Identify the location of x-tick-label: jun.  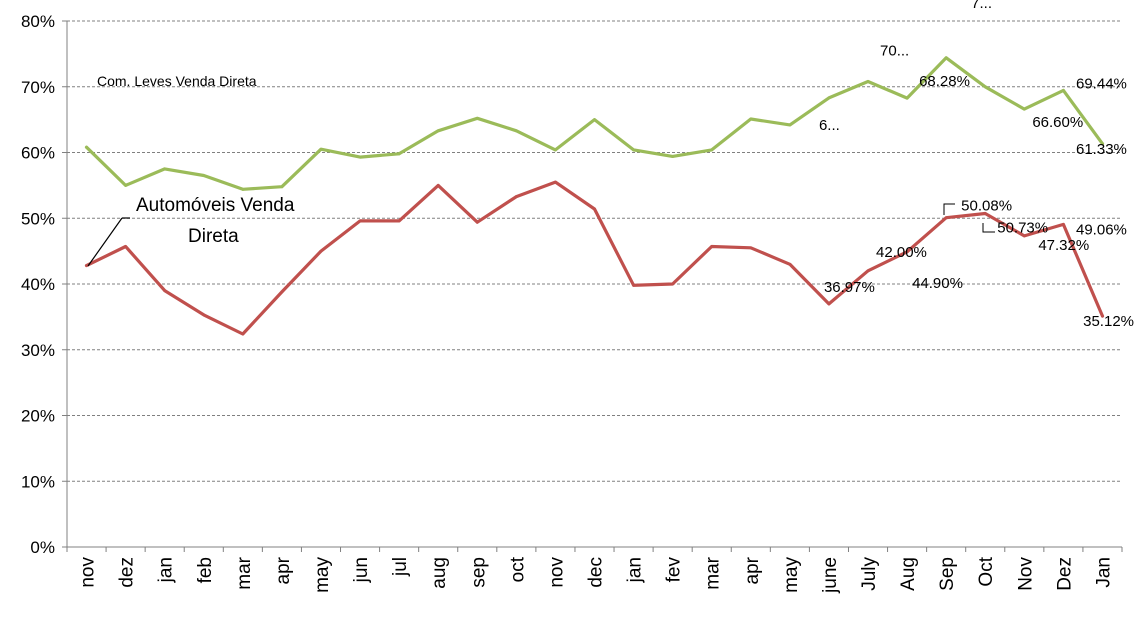
(361, 570).